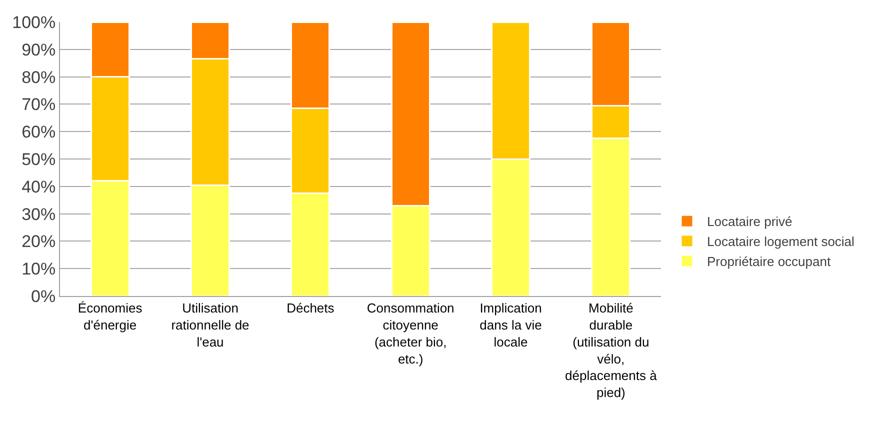 This screenshot has height=421, width=872. Describe the element at coordinates (781, 242) in the screenshot. I see `legend-label: Locataire logement social` at that location.